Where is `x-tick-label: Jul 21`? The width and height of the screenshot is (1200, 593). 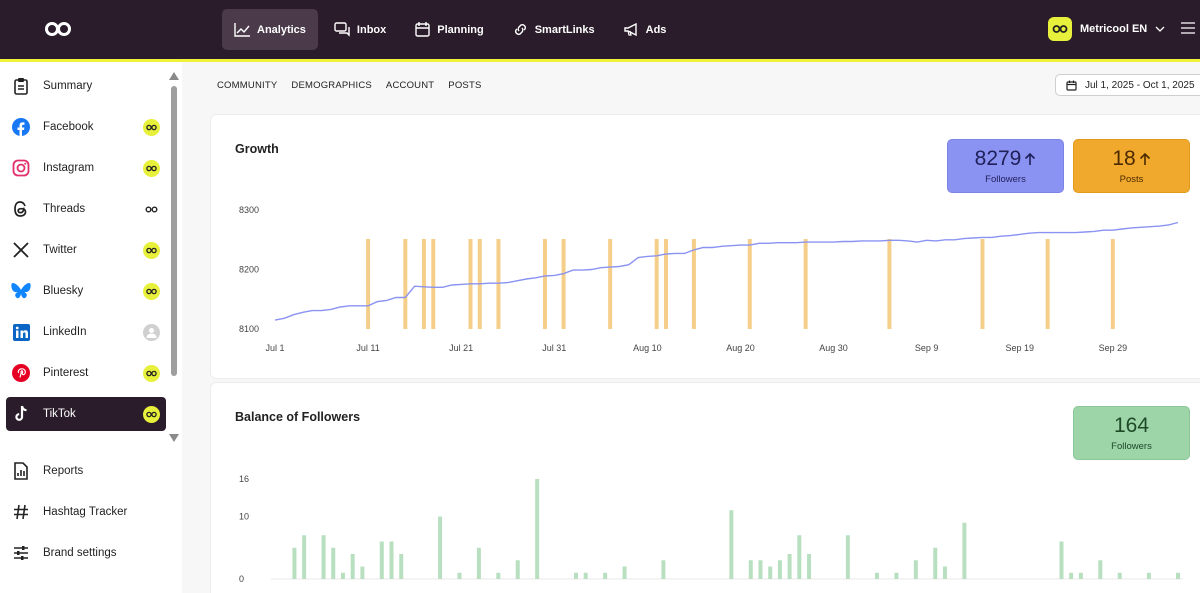
x-tick-label: Jul 21 is located at coordinates (461, 348).